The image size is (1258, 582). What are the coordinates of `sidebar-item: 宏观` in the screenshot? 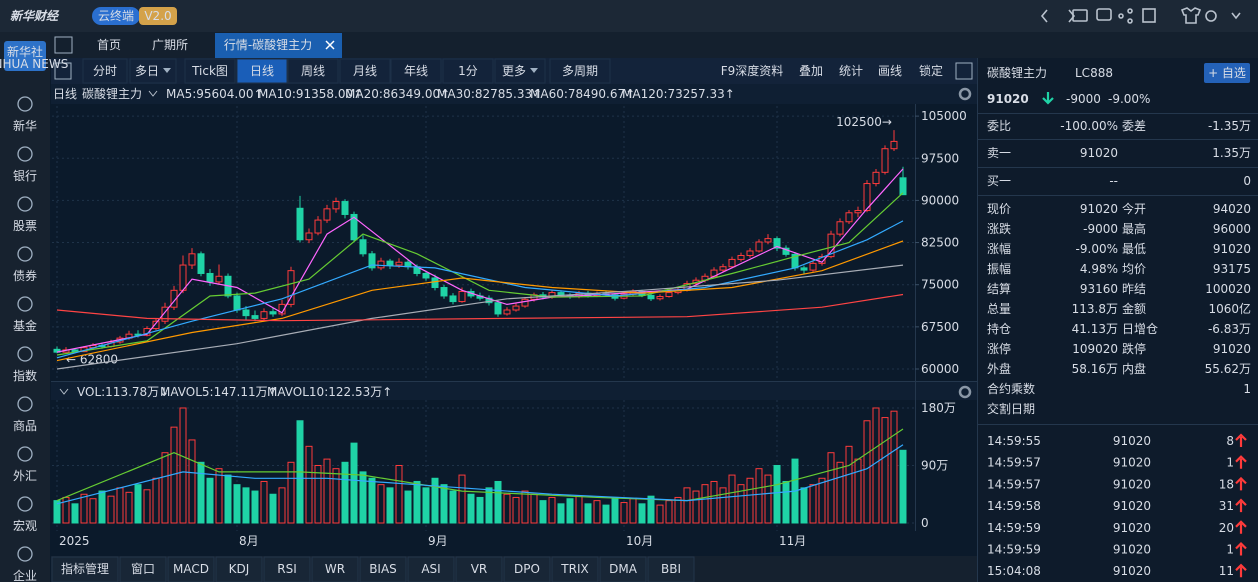 It's located at (25, 525).